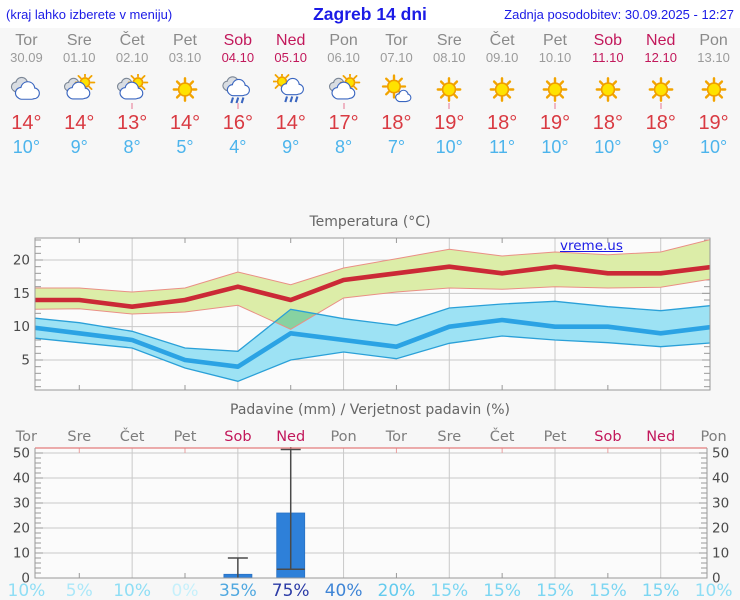  Describe the element at coordinates (372, 286) in the screenshot. I see `tmax-line` at that location.